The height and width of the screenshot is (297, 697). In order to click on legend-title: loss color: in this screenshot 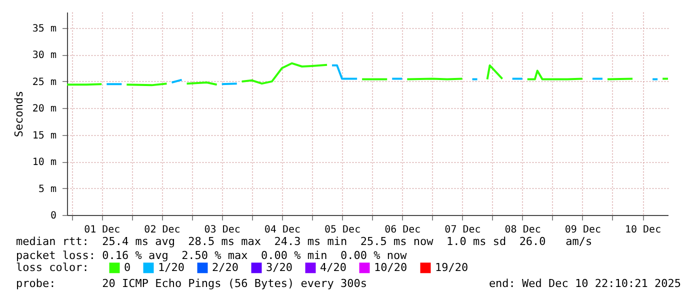, I will do `click(52, 267)`.